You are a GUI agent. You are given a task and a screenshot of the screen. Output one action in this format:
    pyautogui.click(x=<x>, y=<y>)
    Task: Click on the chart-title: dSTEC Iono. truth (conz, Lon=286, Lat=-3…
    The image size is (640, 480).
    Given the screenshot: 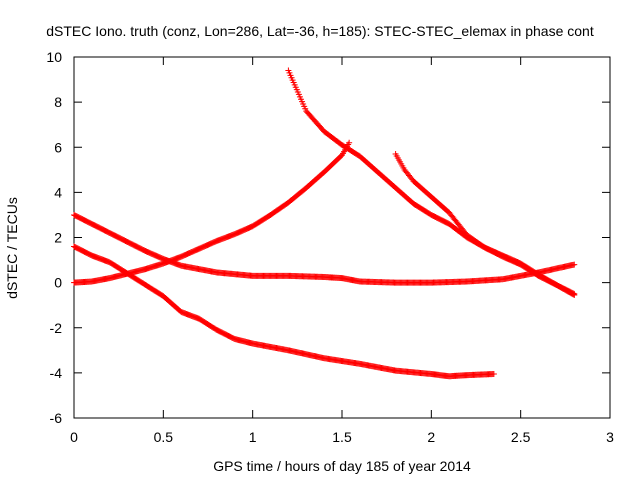 What is the action you would take?
    pyautogui.click(x=320, y=31)
    